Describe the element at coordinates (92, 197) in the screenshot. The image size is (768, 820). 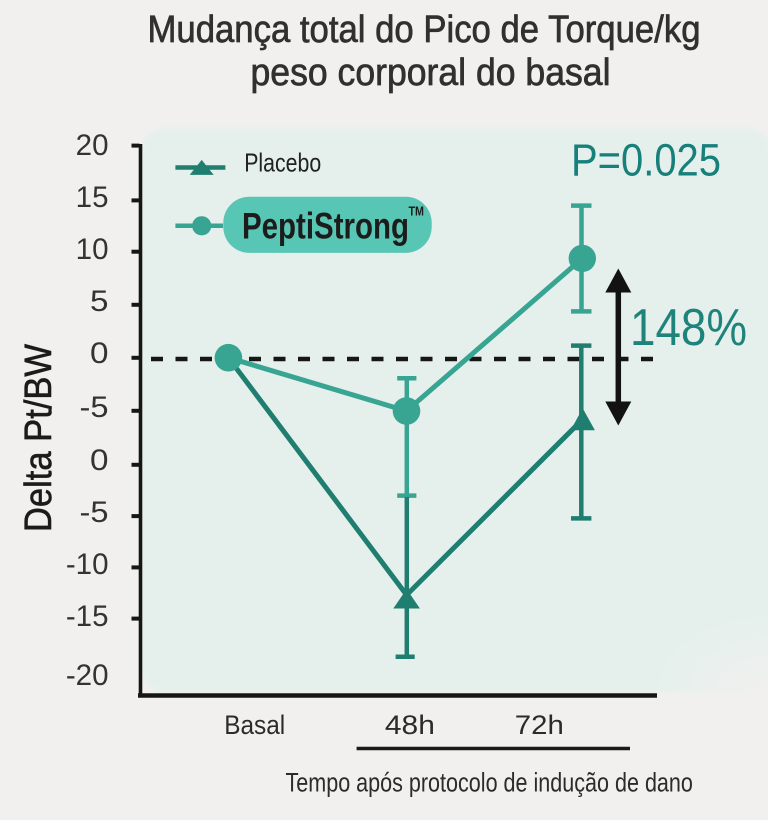
I see `svg-text: 15` at that location.